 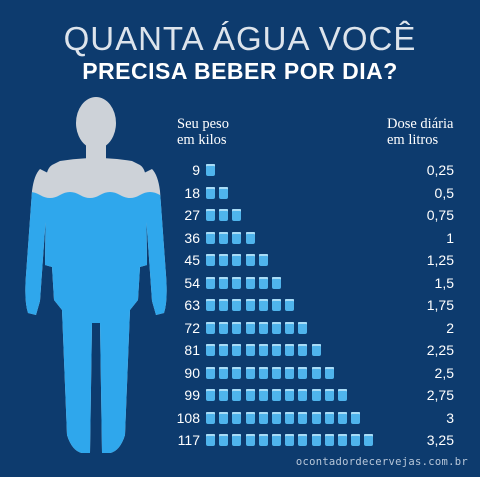 I want to click on weight-header-line-1: Seu peso, so click(x=203, y=124).